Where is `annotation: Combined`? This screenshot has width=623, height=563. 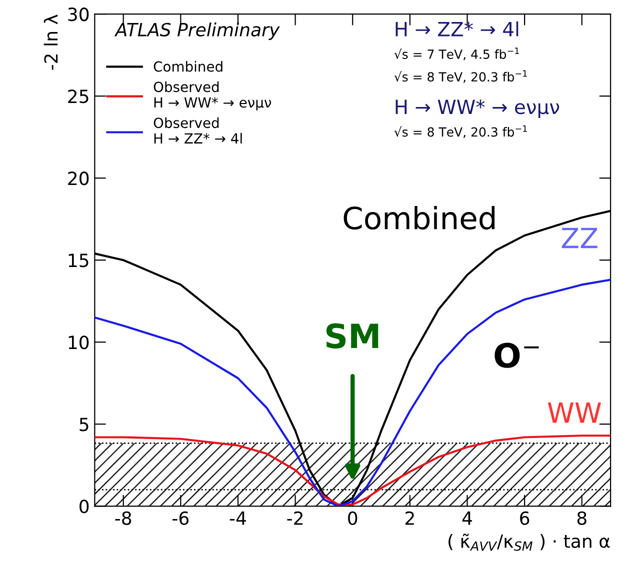
annotation: Combined is located at coordinates (419, 218).